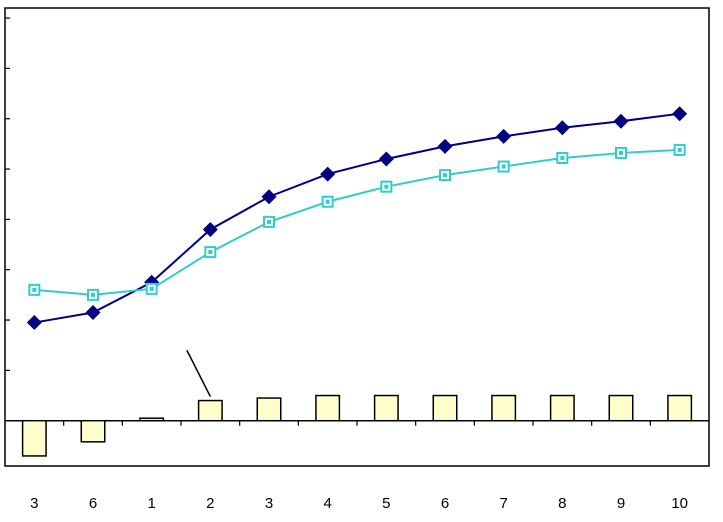 The image size is (723, 522). What do you see at coordinates (359, 503) in the screenshot?
I see `x-tick-labels: 3 6 1 2 3 4 5 6 7 8 9 10` at bounding box center [359, 503].